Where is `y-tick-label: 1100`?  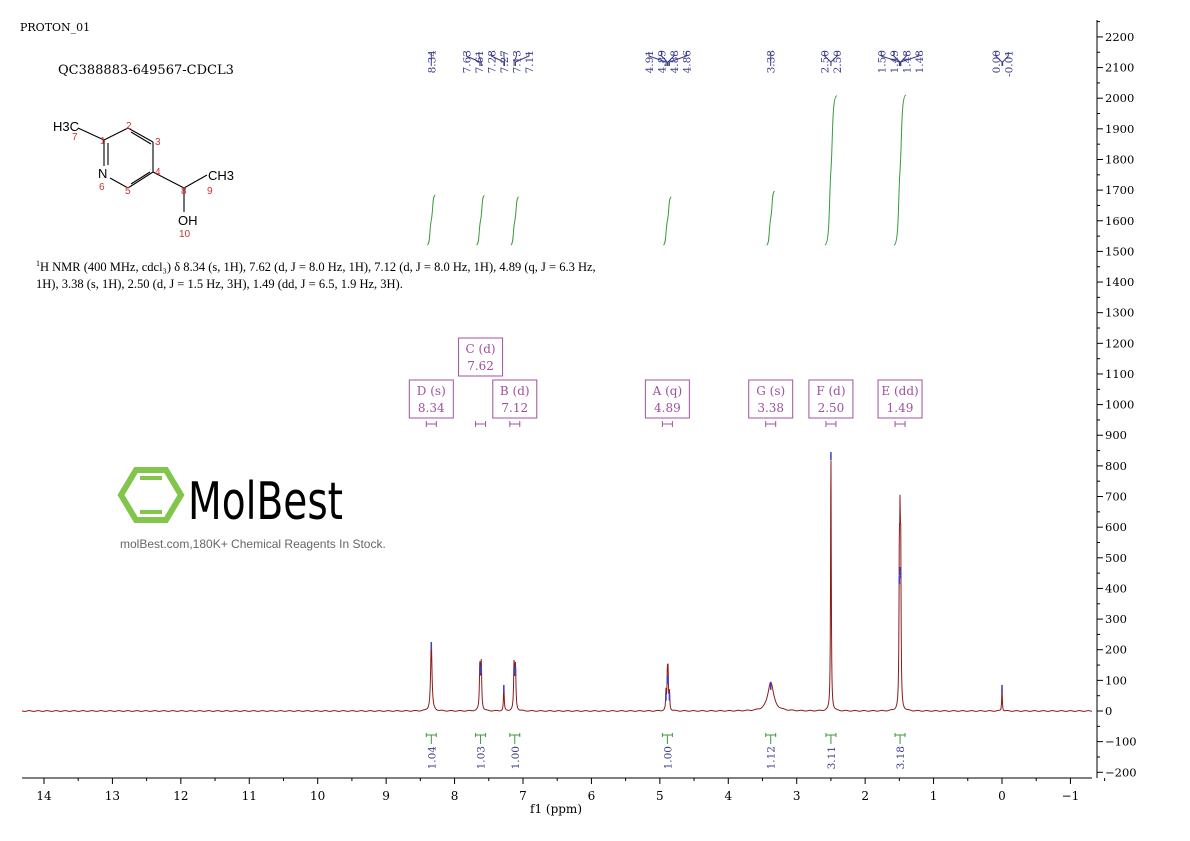 y-tick-label: 1100 is located at coordinates (1119, 374).